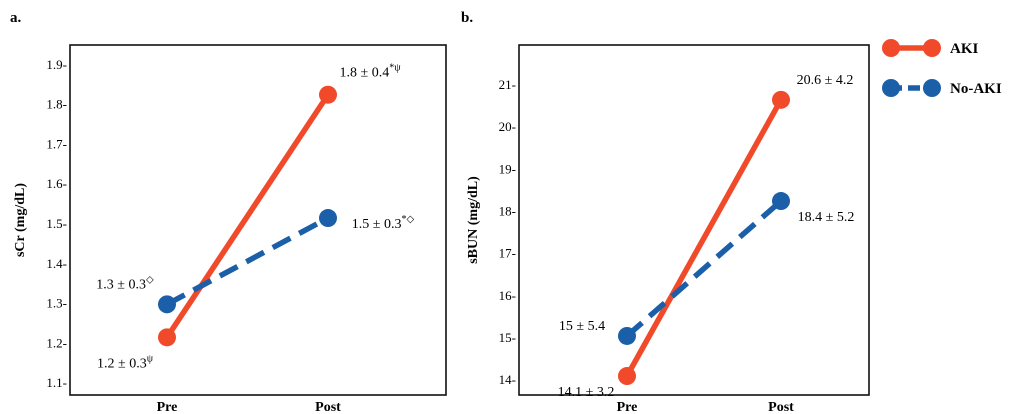 Image resolution: width=1009 pixels, height=414 pixels. Describe the element at coordinates (56, 64) in the screenshot. I see `y-tick-label: 1.9-` at that location.